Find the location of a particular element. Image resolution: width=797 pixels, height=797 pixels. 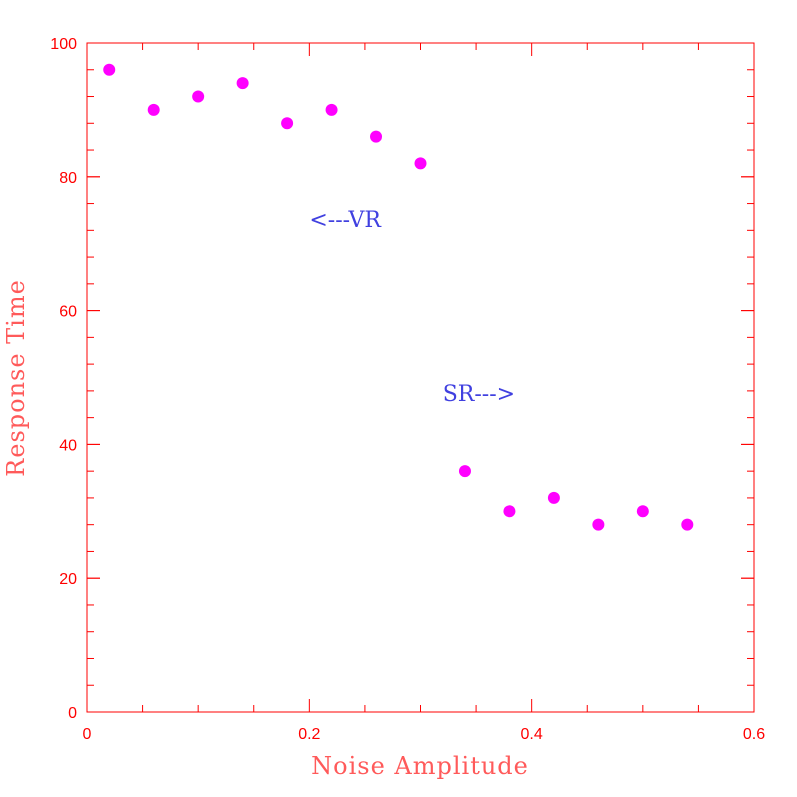

annotation-text: SR---> is located at coordinates (479, 394).